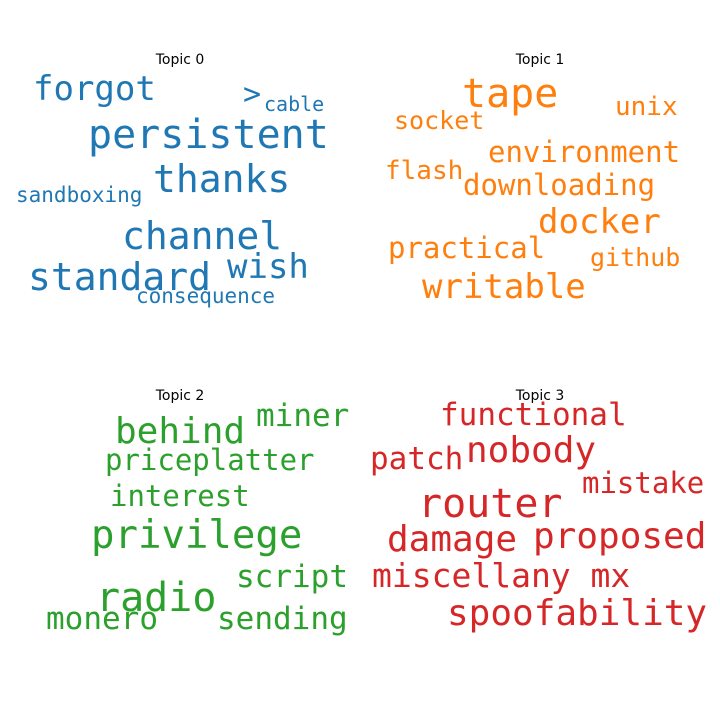 The image size is (720, 720). What do you see at coordinates (540, 60) in the screenshot?
I see `topic-title: Topic 1` at bounding box center [540, 60].